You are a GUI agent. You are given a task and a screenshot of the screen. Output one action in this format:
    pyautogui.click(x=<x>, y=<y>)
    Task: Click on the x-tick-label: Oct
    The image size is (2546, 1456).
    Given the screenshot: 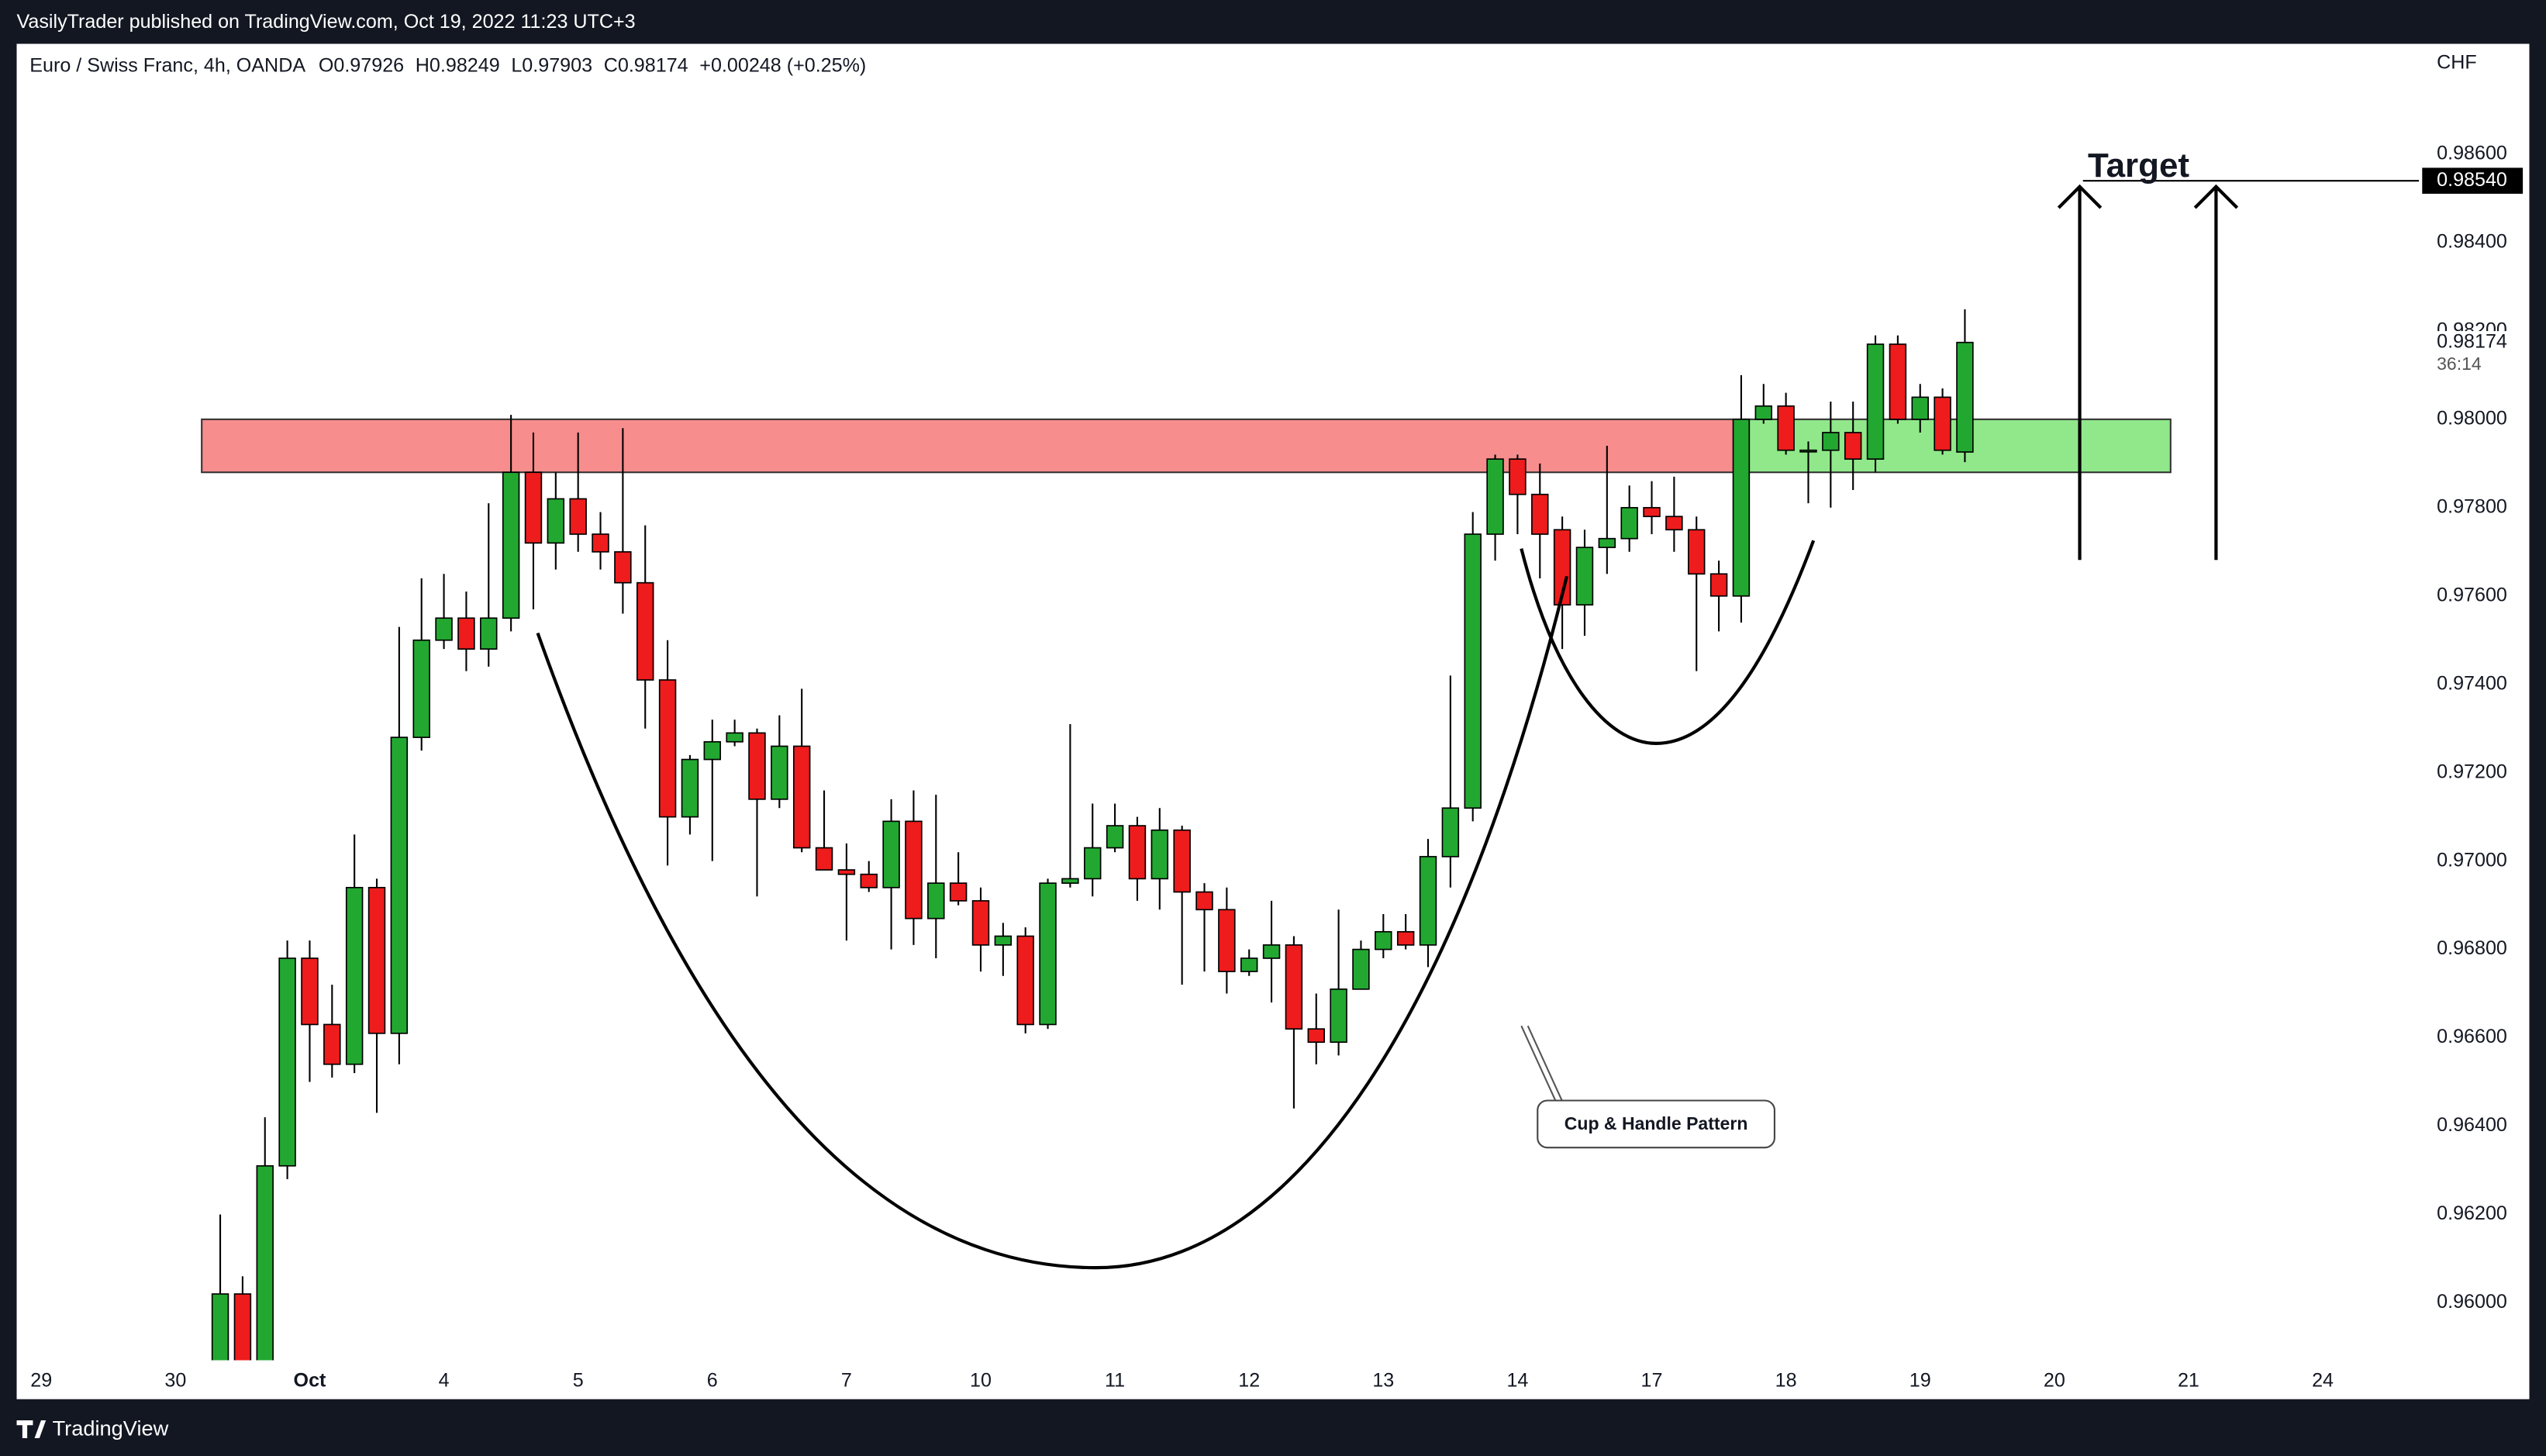 What is the action you would take?
    pyautogui.click(x=310, y=1380)
    